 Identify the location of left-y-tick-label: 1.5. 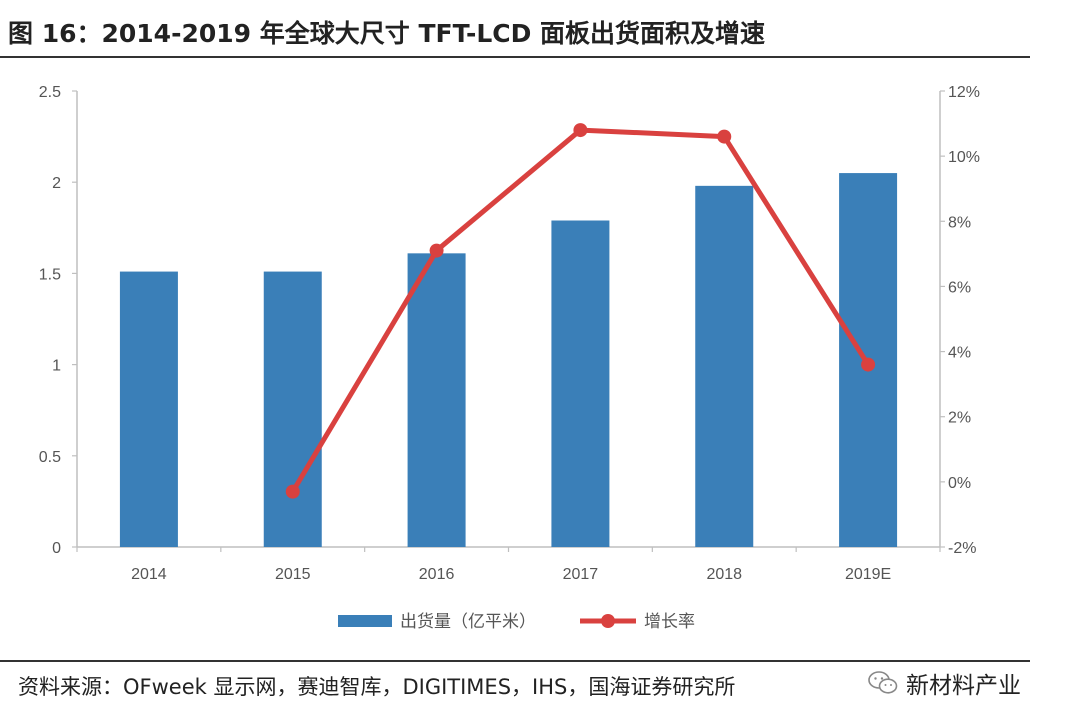
(50, 274).